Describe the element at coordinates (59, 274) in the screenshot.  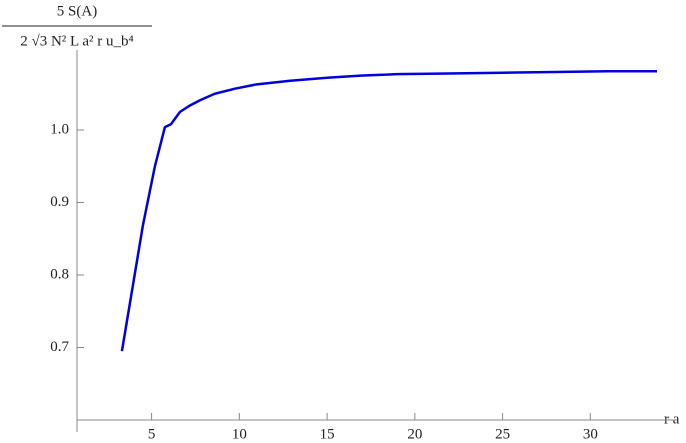
I see `y-tick-label: 0.8` at that location.